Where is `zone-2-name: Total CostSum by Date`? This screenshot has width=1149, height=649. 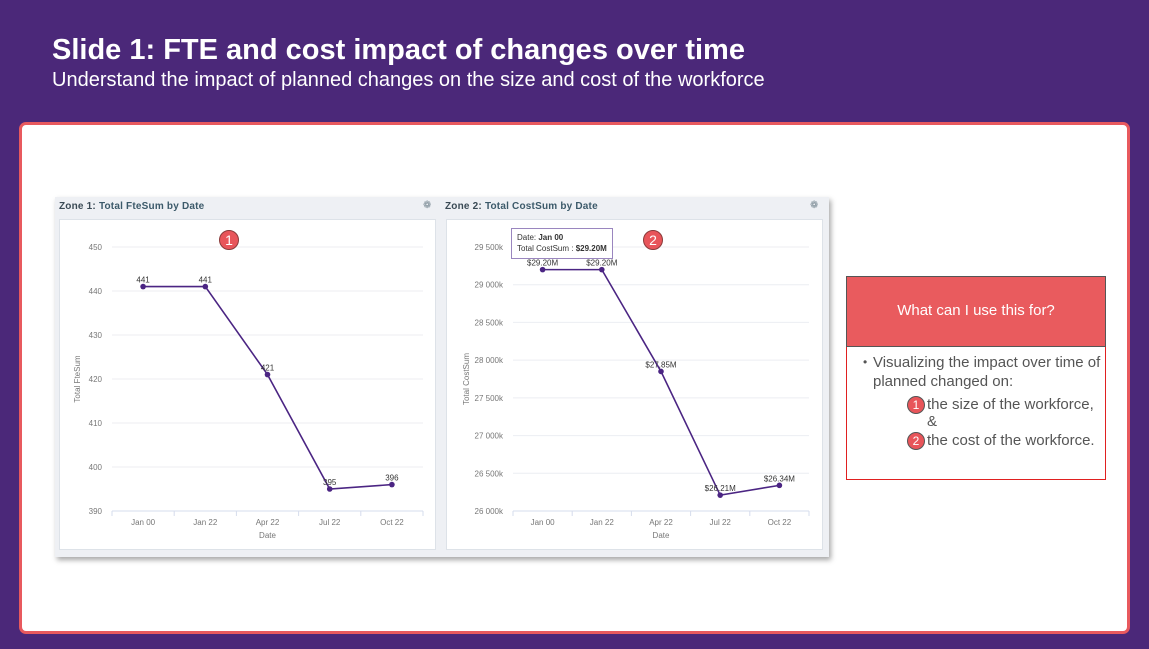
zone-2-name: Total CostSum by Date is located at coordinates (541, 206).